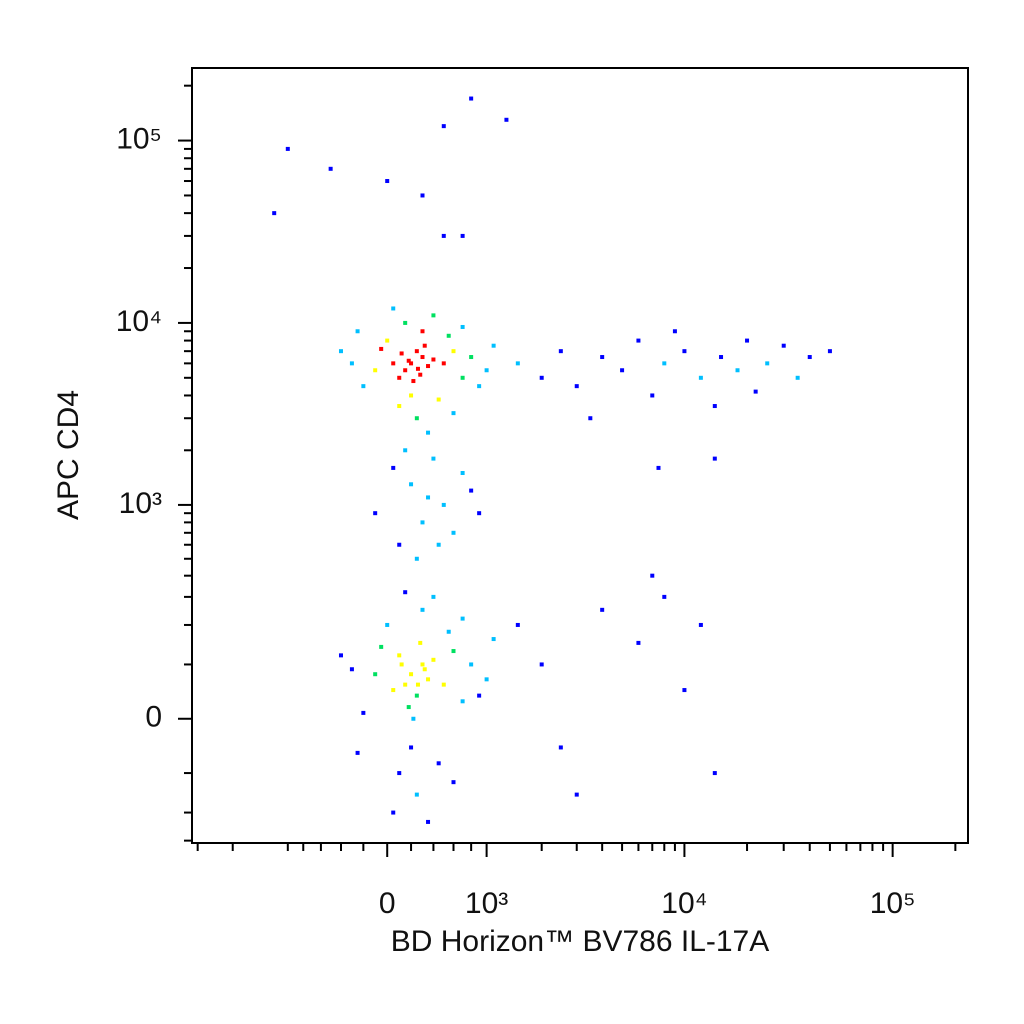  I want to click on x-tick-label: 10⁵, so click(893, 903).